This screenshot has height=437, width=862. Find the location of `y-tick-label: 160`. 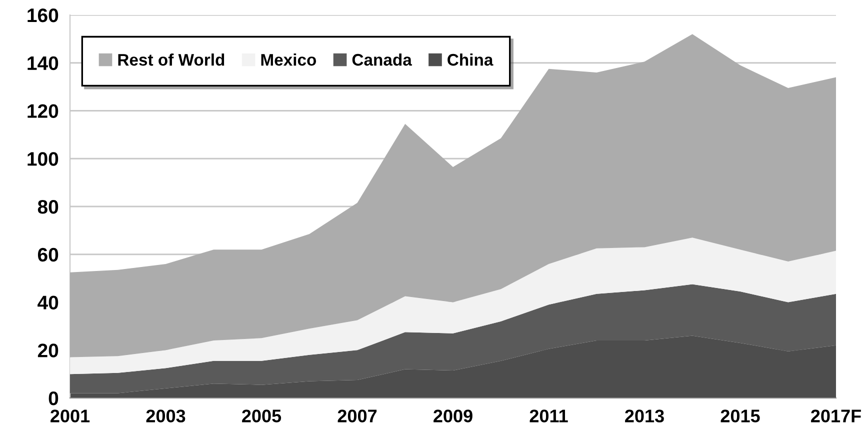

y-tick-label: 160 is located at coordinates (43, 15).